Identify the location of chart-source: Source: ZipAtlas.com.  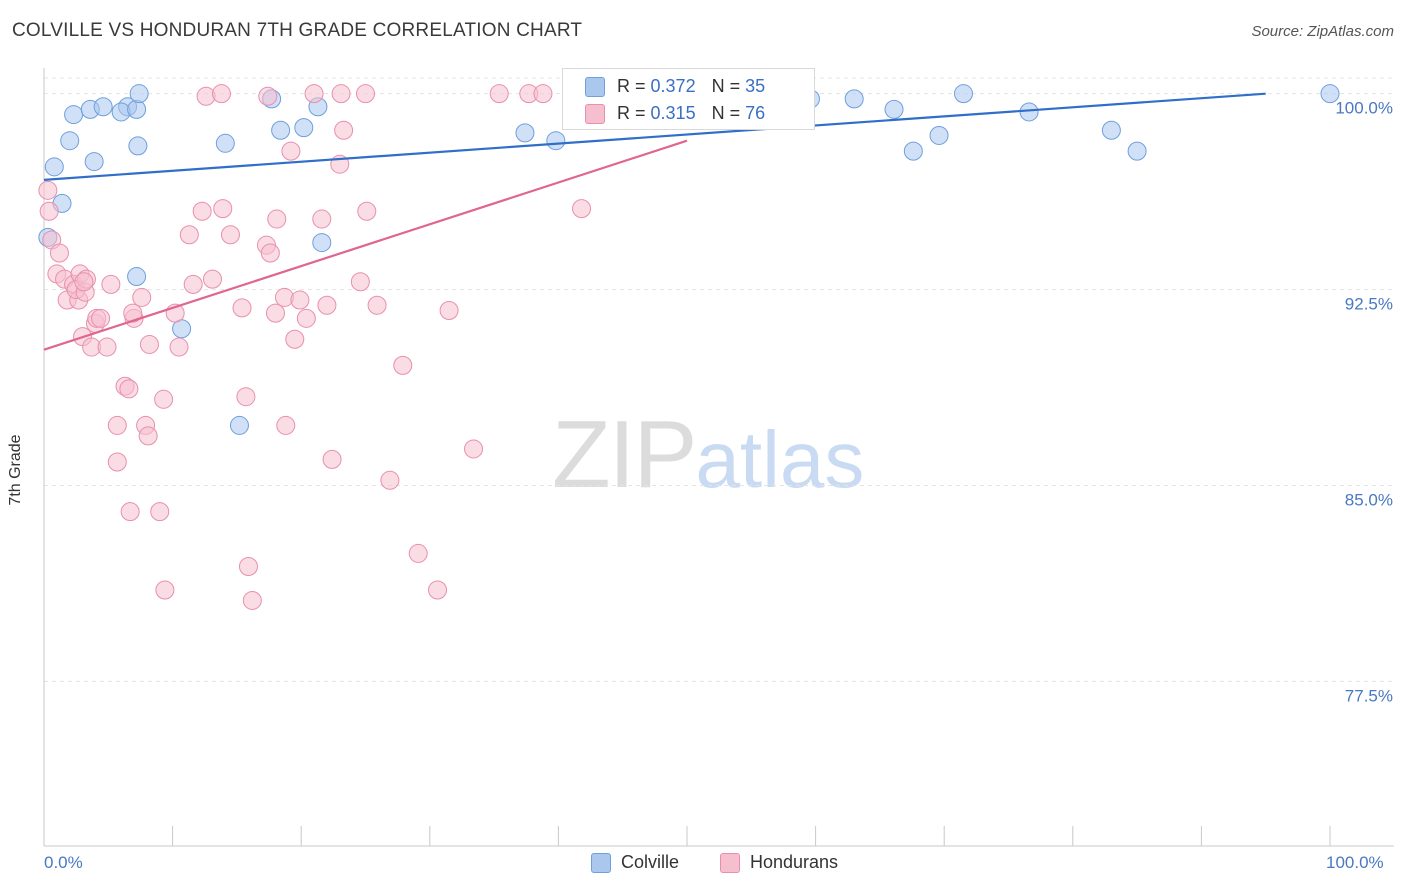
(1322, 31).